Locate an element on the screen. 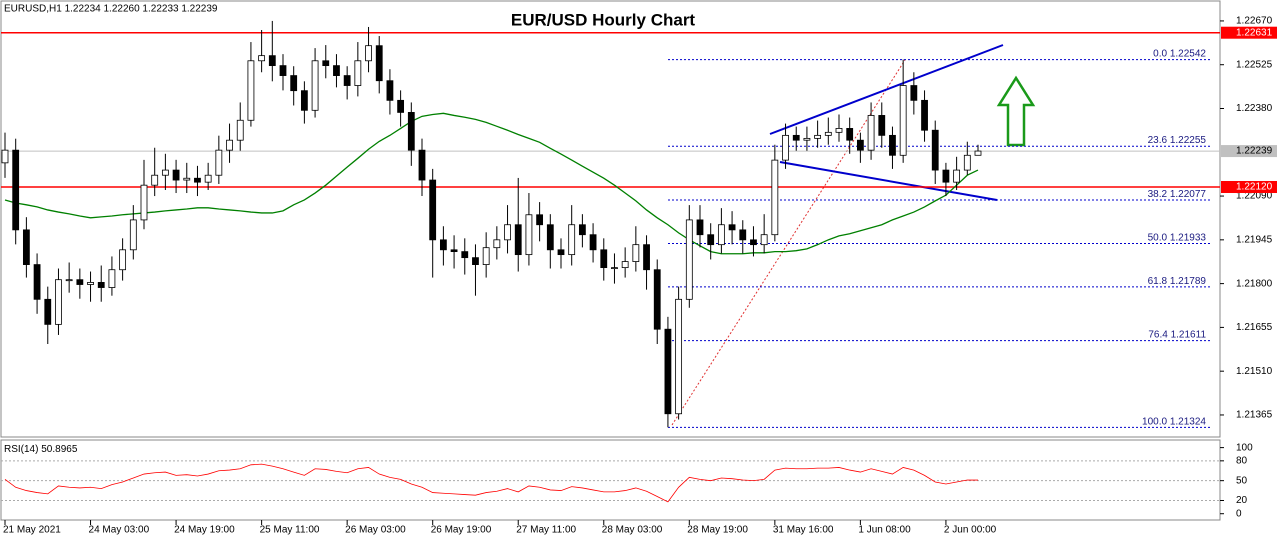  current-price-label: 1.22239 is located at coordinates (1254, 151).